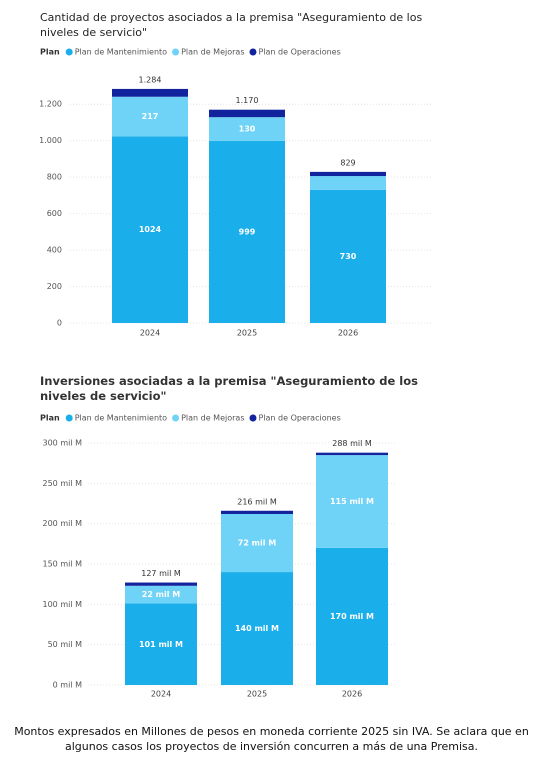  I want to click on y-tick-label: 50 mil M, so click(65, 644).